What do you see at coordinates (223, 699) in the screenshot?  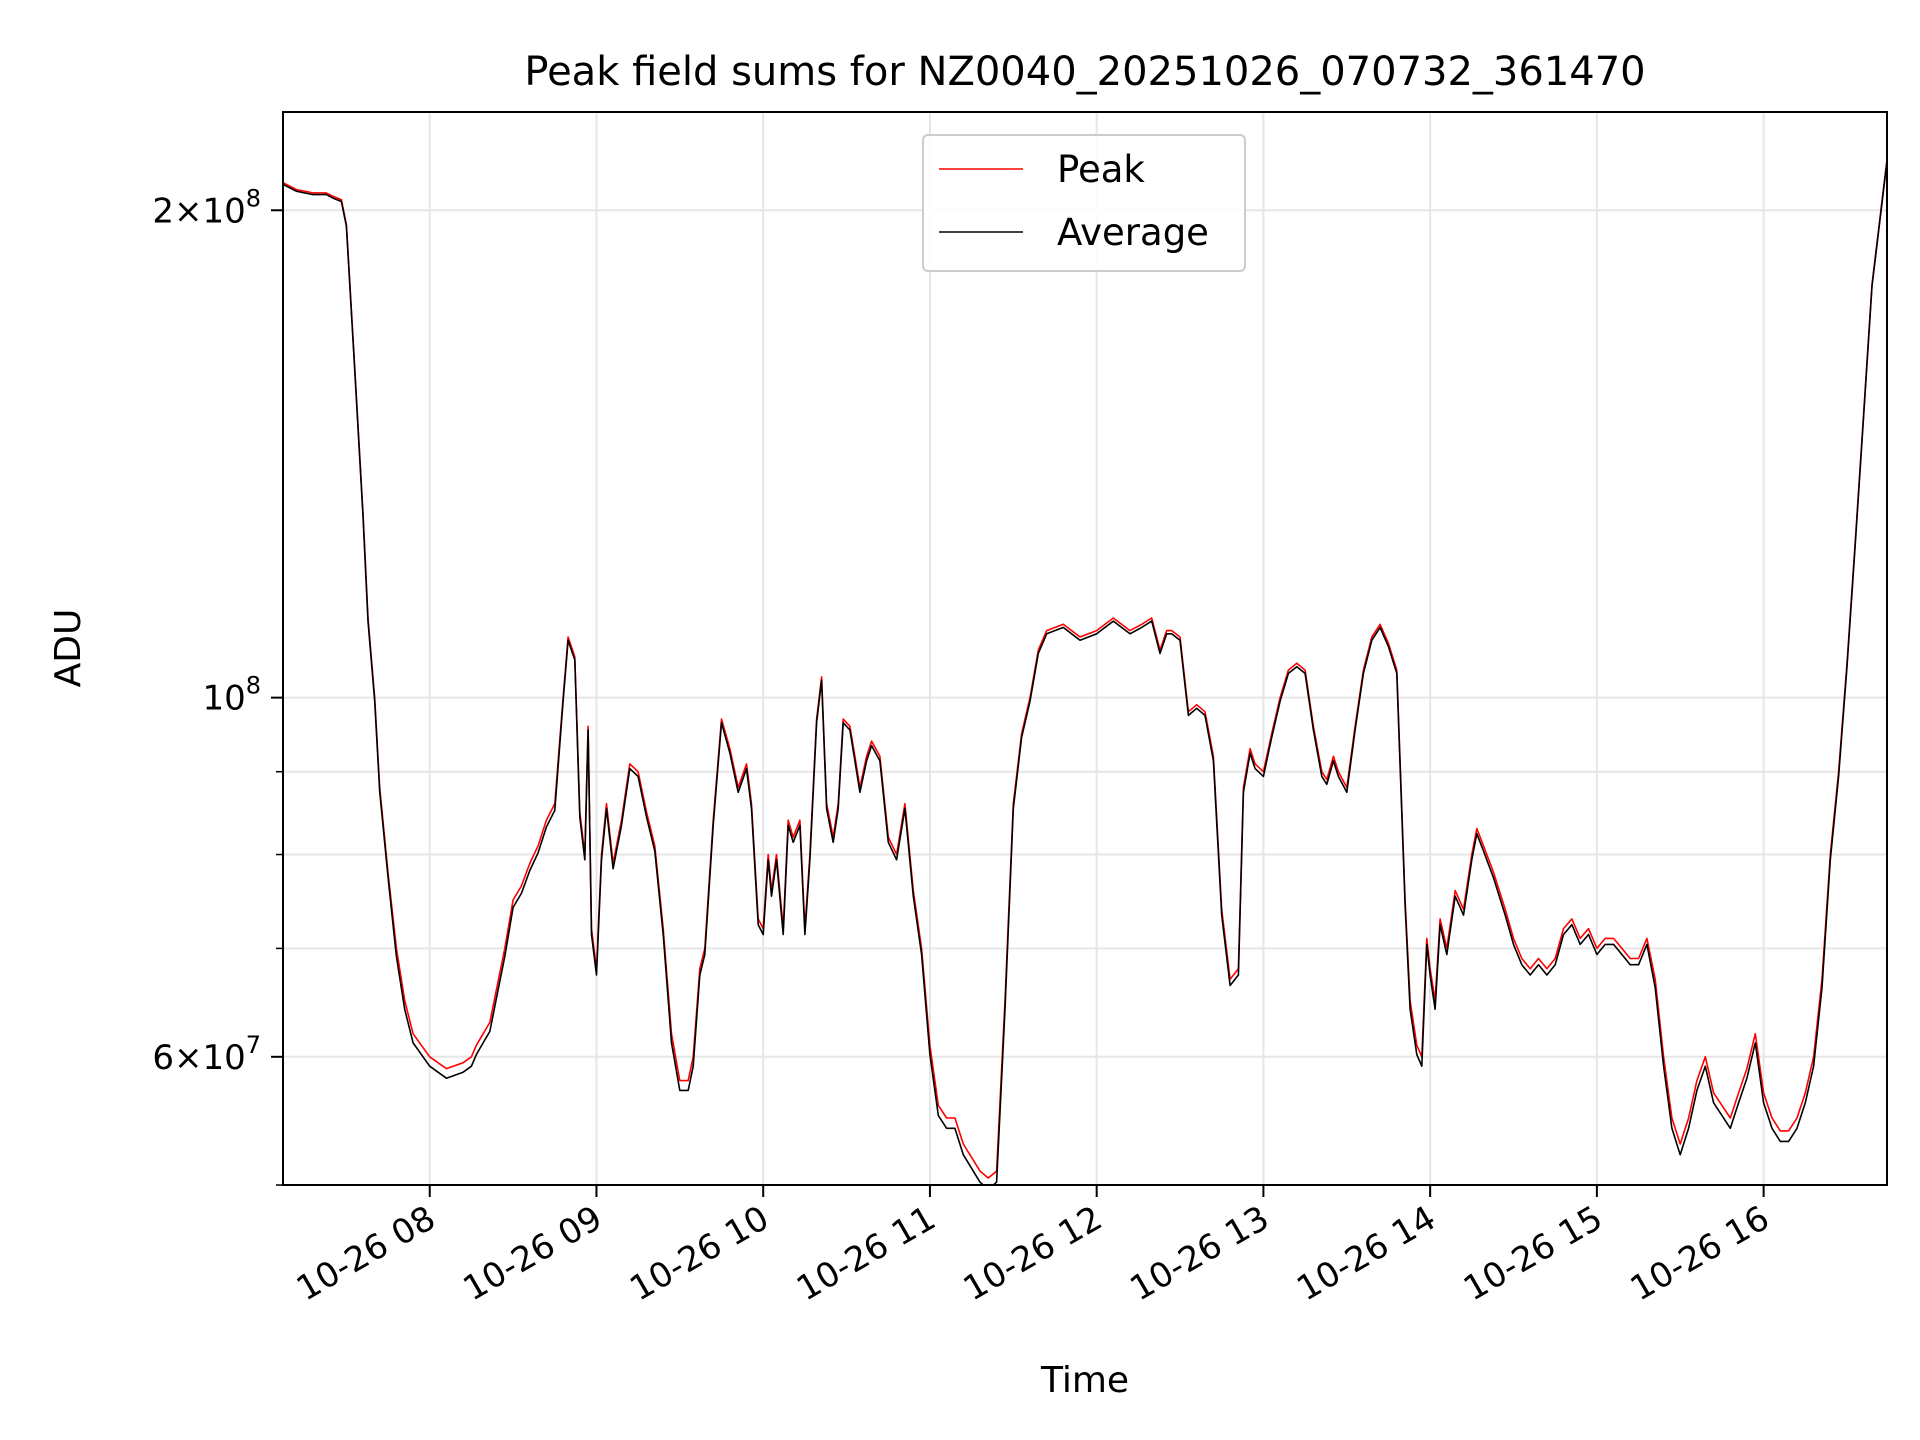 I see `y-tick-base: 10` at bounding box center [223, 699].